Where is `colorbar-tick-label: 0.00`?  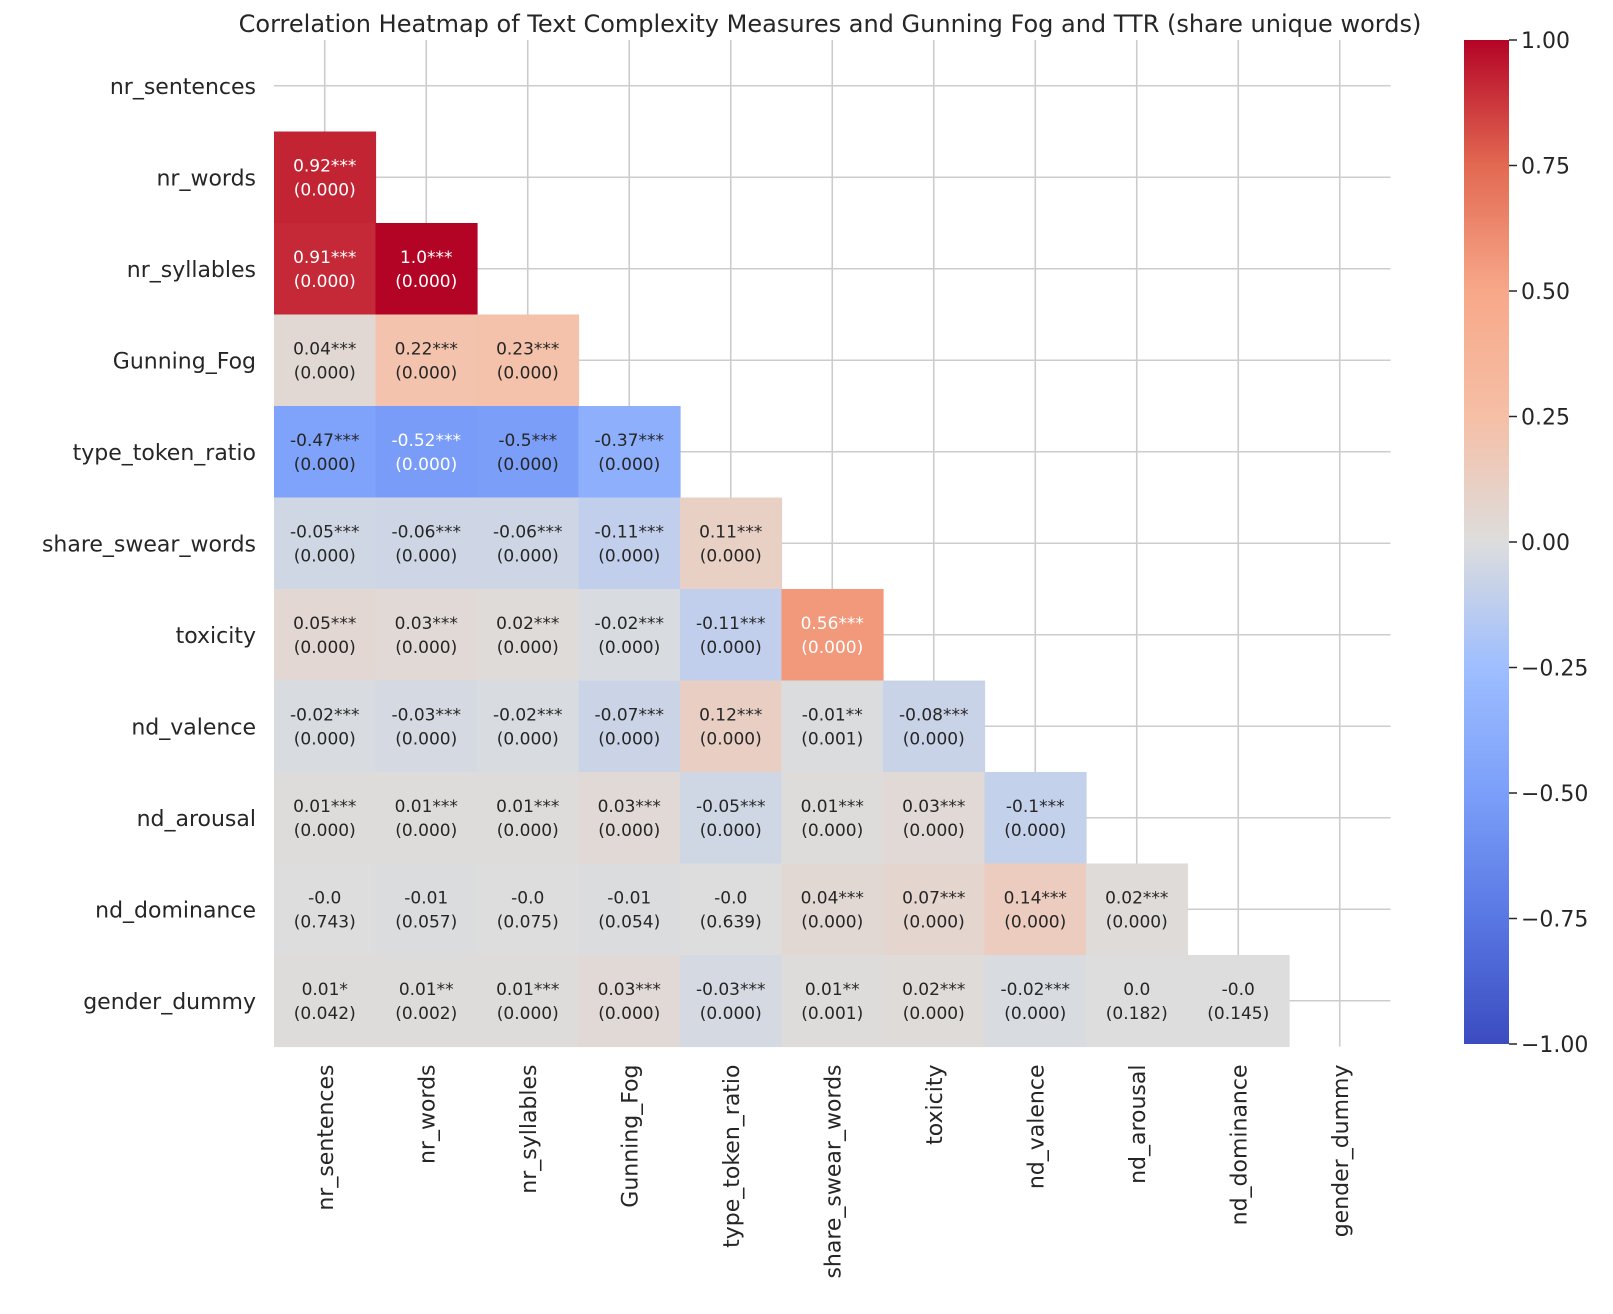
colorbar-tick-label: 0.00 is located at coordinates (1545, 543).